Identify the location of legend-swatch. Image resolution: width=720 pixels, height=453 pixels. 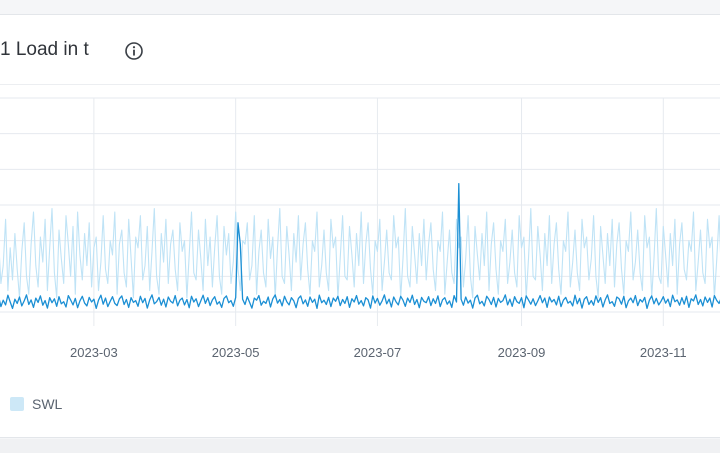
(17, 404).